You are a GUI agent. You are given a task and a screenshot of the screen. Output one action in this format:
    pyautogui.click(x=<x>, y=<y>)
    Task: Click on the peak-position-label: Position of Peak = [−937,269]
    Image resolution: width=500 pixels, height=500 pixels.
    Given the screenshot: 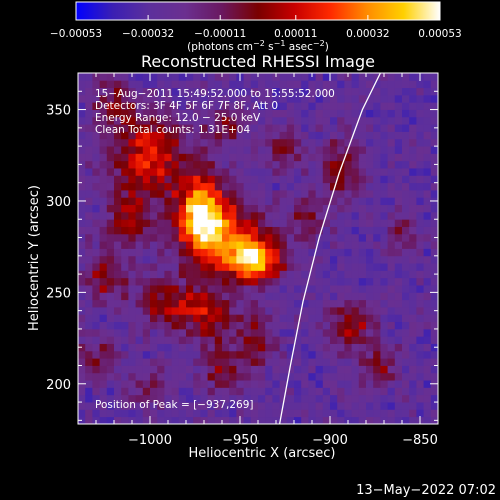 What is the action you would take?
    pyautogui.click(x=174, y=405)
    